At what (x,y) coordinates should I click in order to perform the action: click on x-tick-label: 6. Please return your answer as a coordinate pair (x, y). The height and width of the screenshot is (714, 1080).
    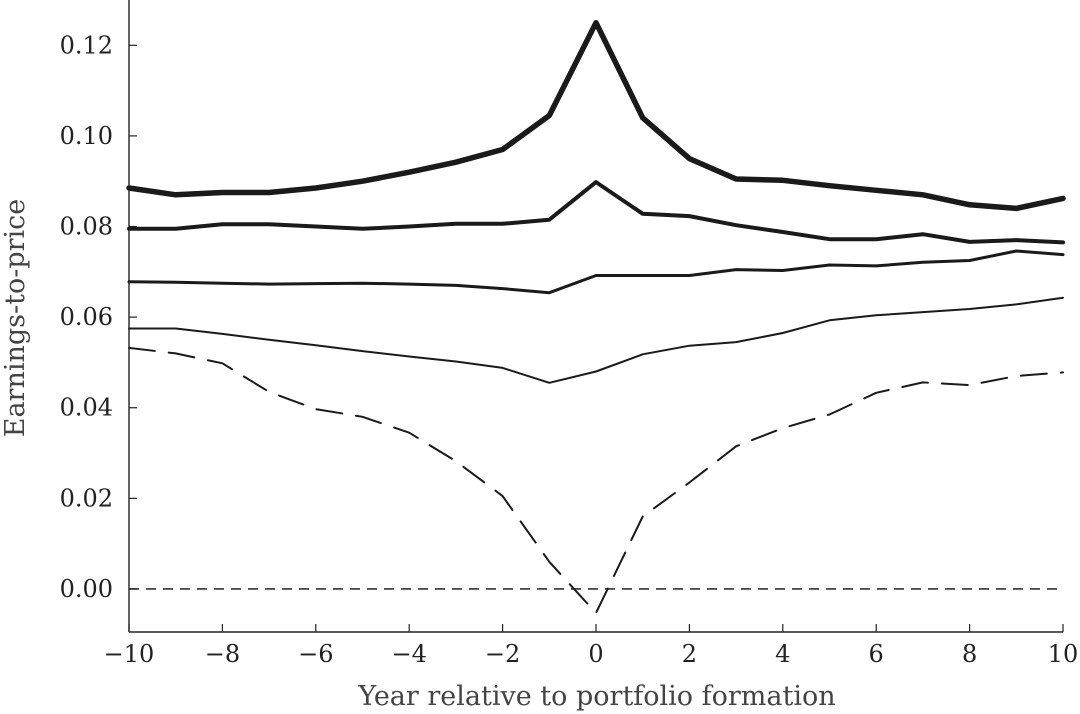
    Looking at the image, I should click on (876, 654).